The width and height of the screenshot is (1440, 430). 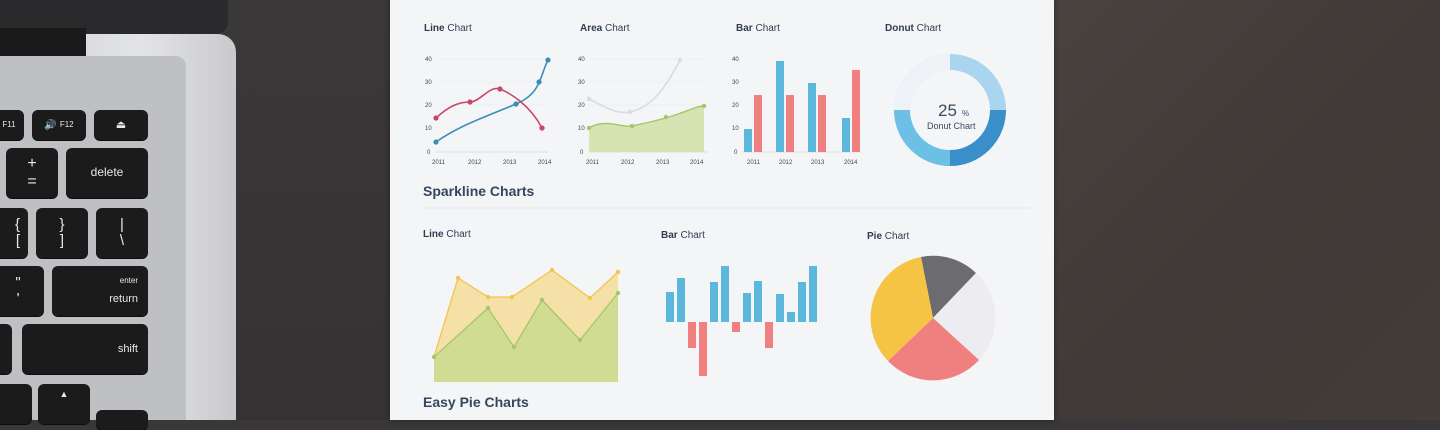 I want to click on series-line-blue, so click(x=492, y=101).